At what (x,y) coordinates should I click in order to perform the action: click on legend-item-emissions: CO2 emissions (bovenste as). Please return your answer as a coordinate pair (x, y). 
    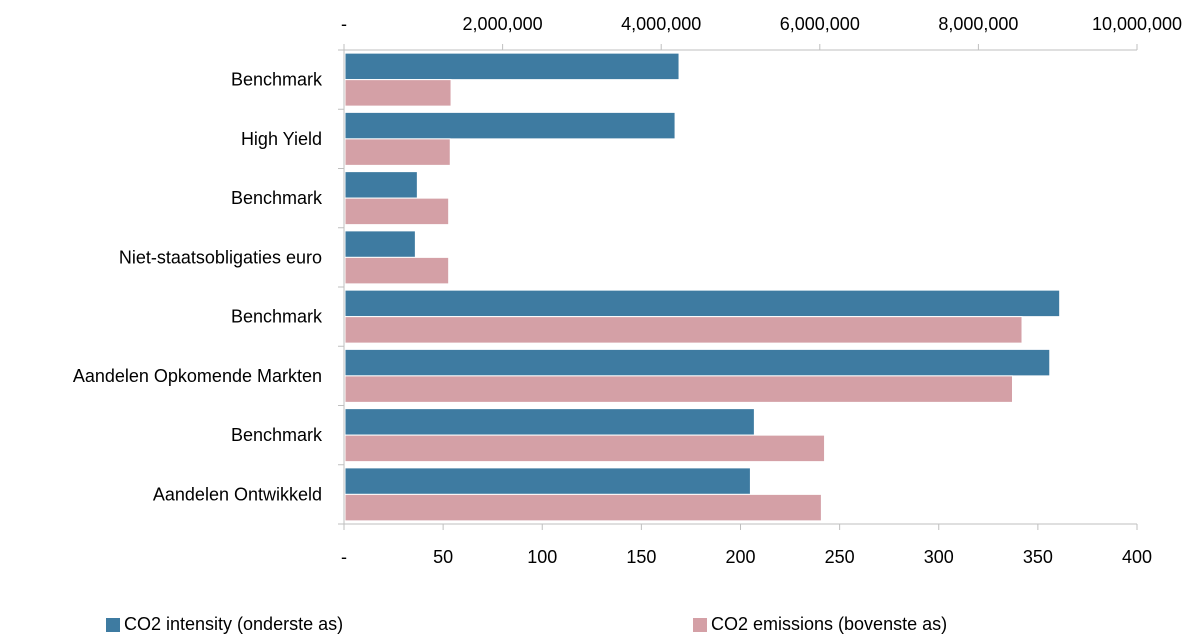
    Looking at the image, I should click on (820, 624).